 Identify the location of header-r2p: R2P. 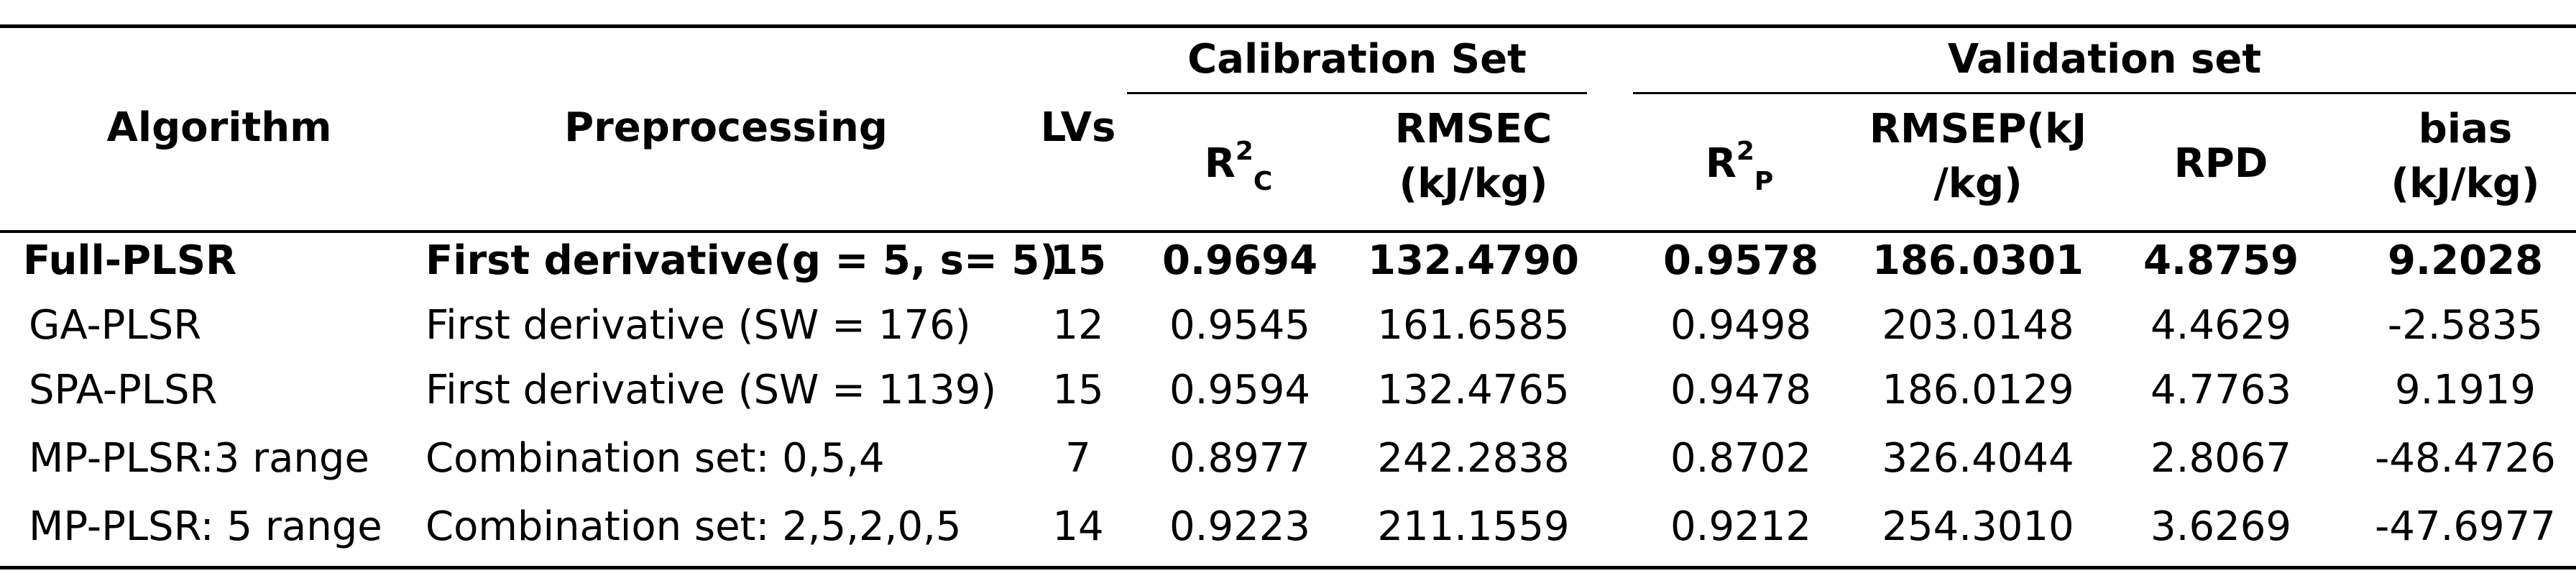
(1739, 167).